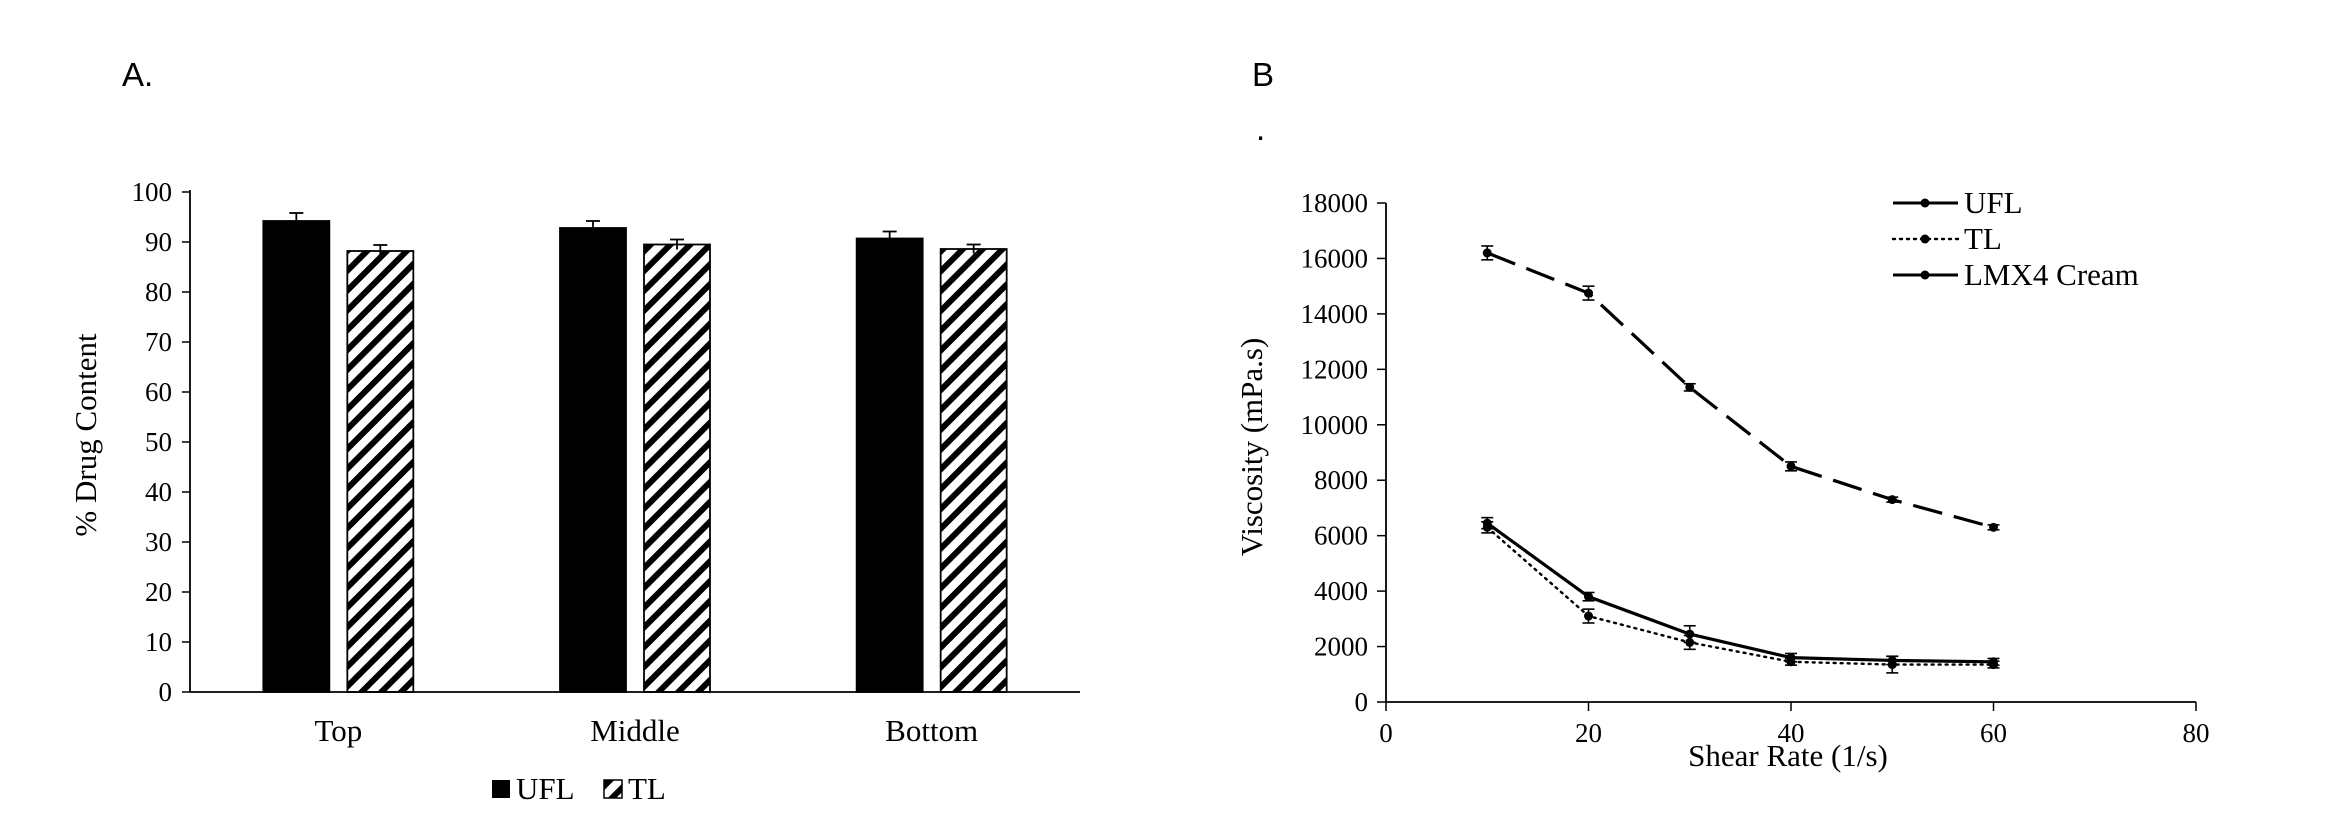  I want to click on line-x-axis-ticks: 0 20 40 60 80, so click(1794, 725).